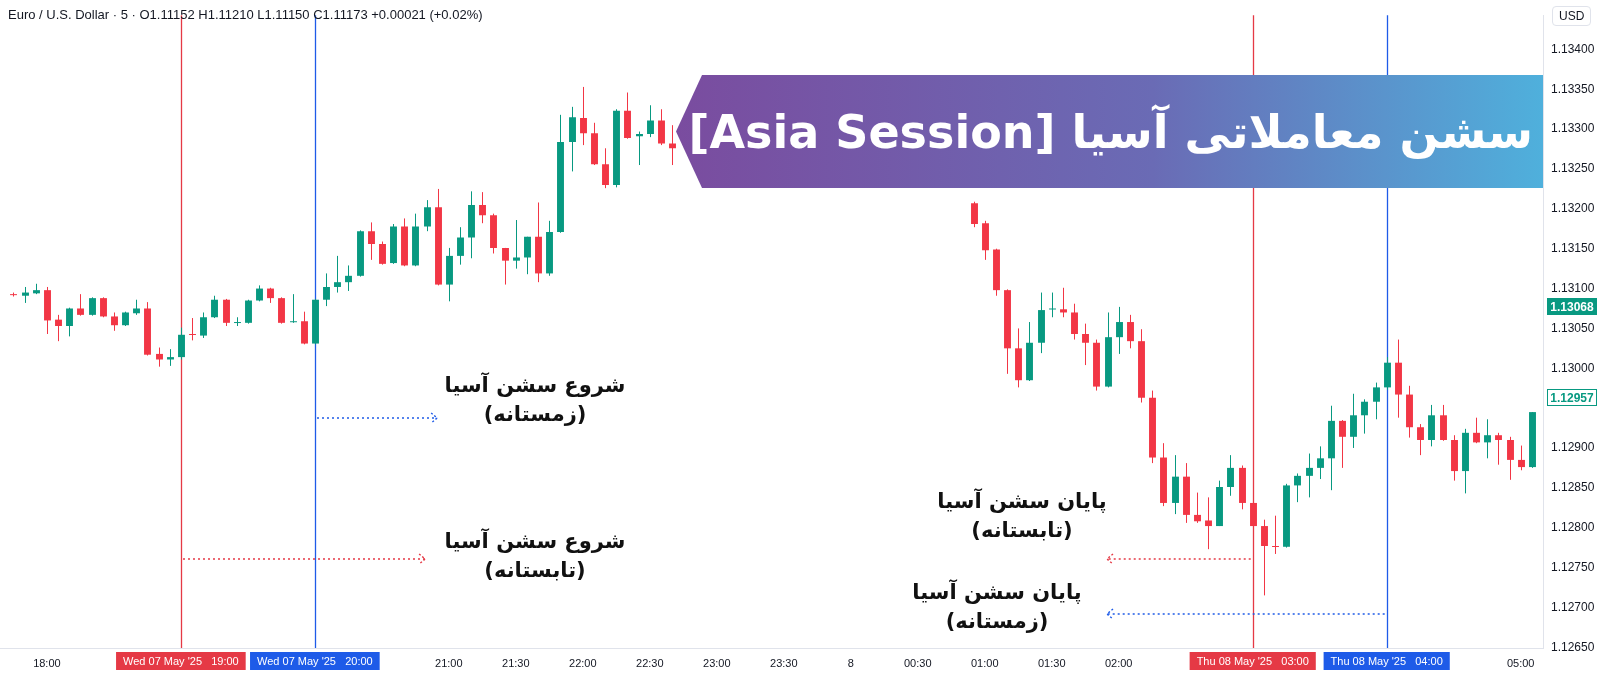 This screenshot has height=700, width=1600. I want to click on x-tick-label: 01:30, so click(1051, 662).